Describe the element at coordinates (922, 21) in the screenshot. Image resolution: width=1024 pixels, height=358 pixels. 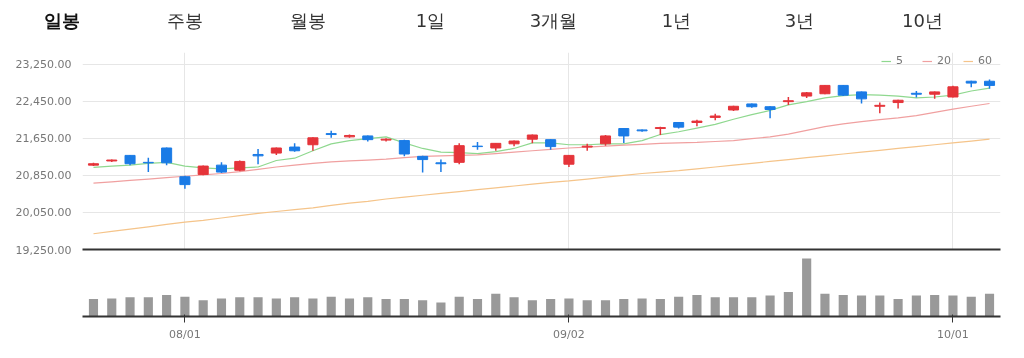
I see `text: 10년` at that location.